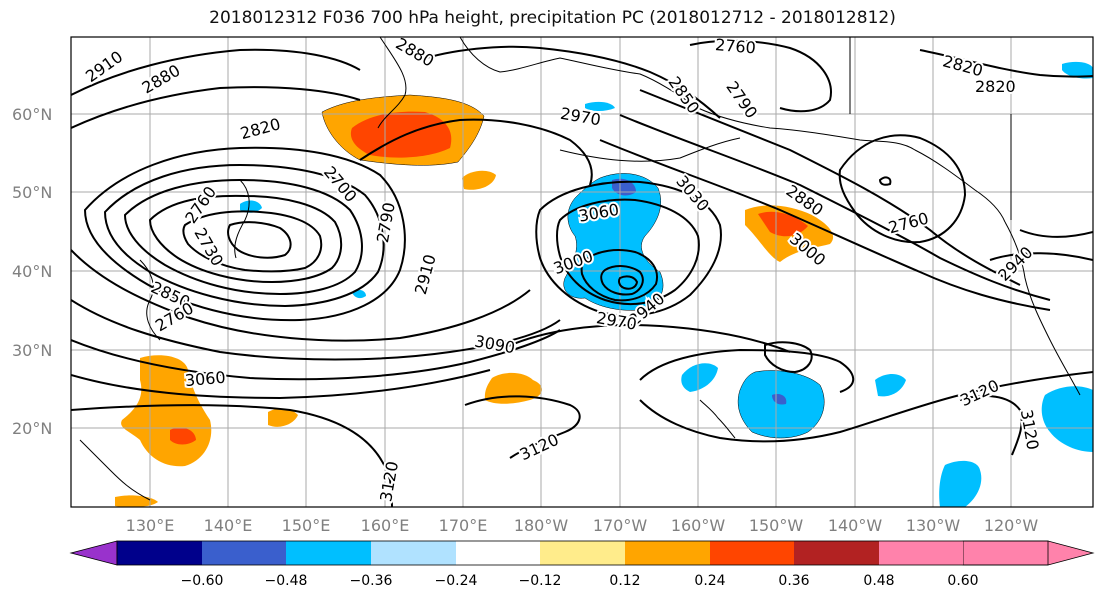  What do you see at coordinates (415, 52) in the screenshot?
I see `contour-label: 2880` at bounding box center [415, 52].